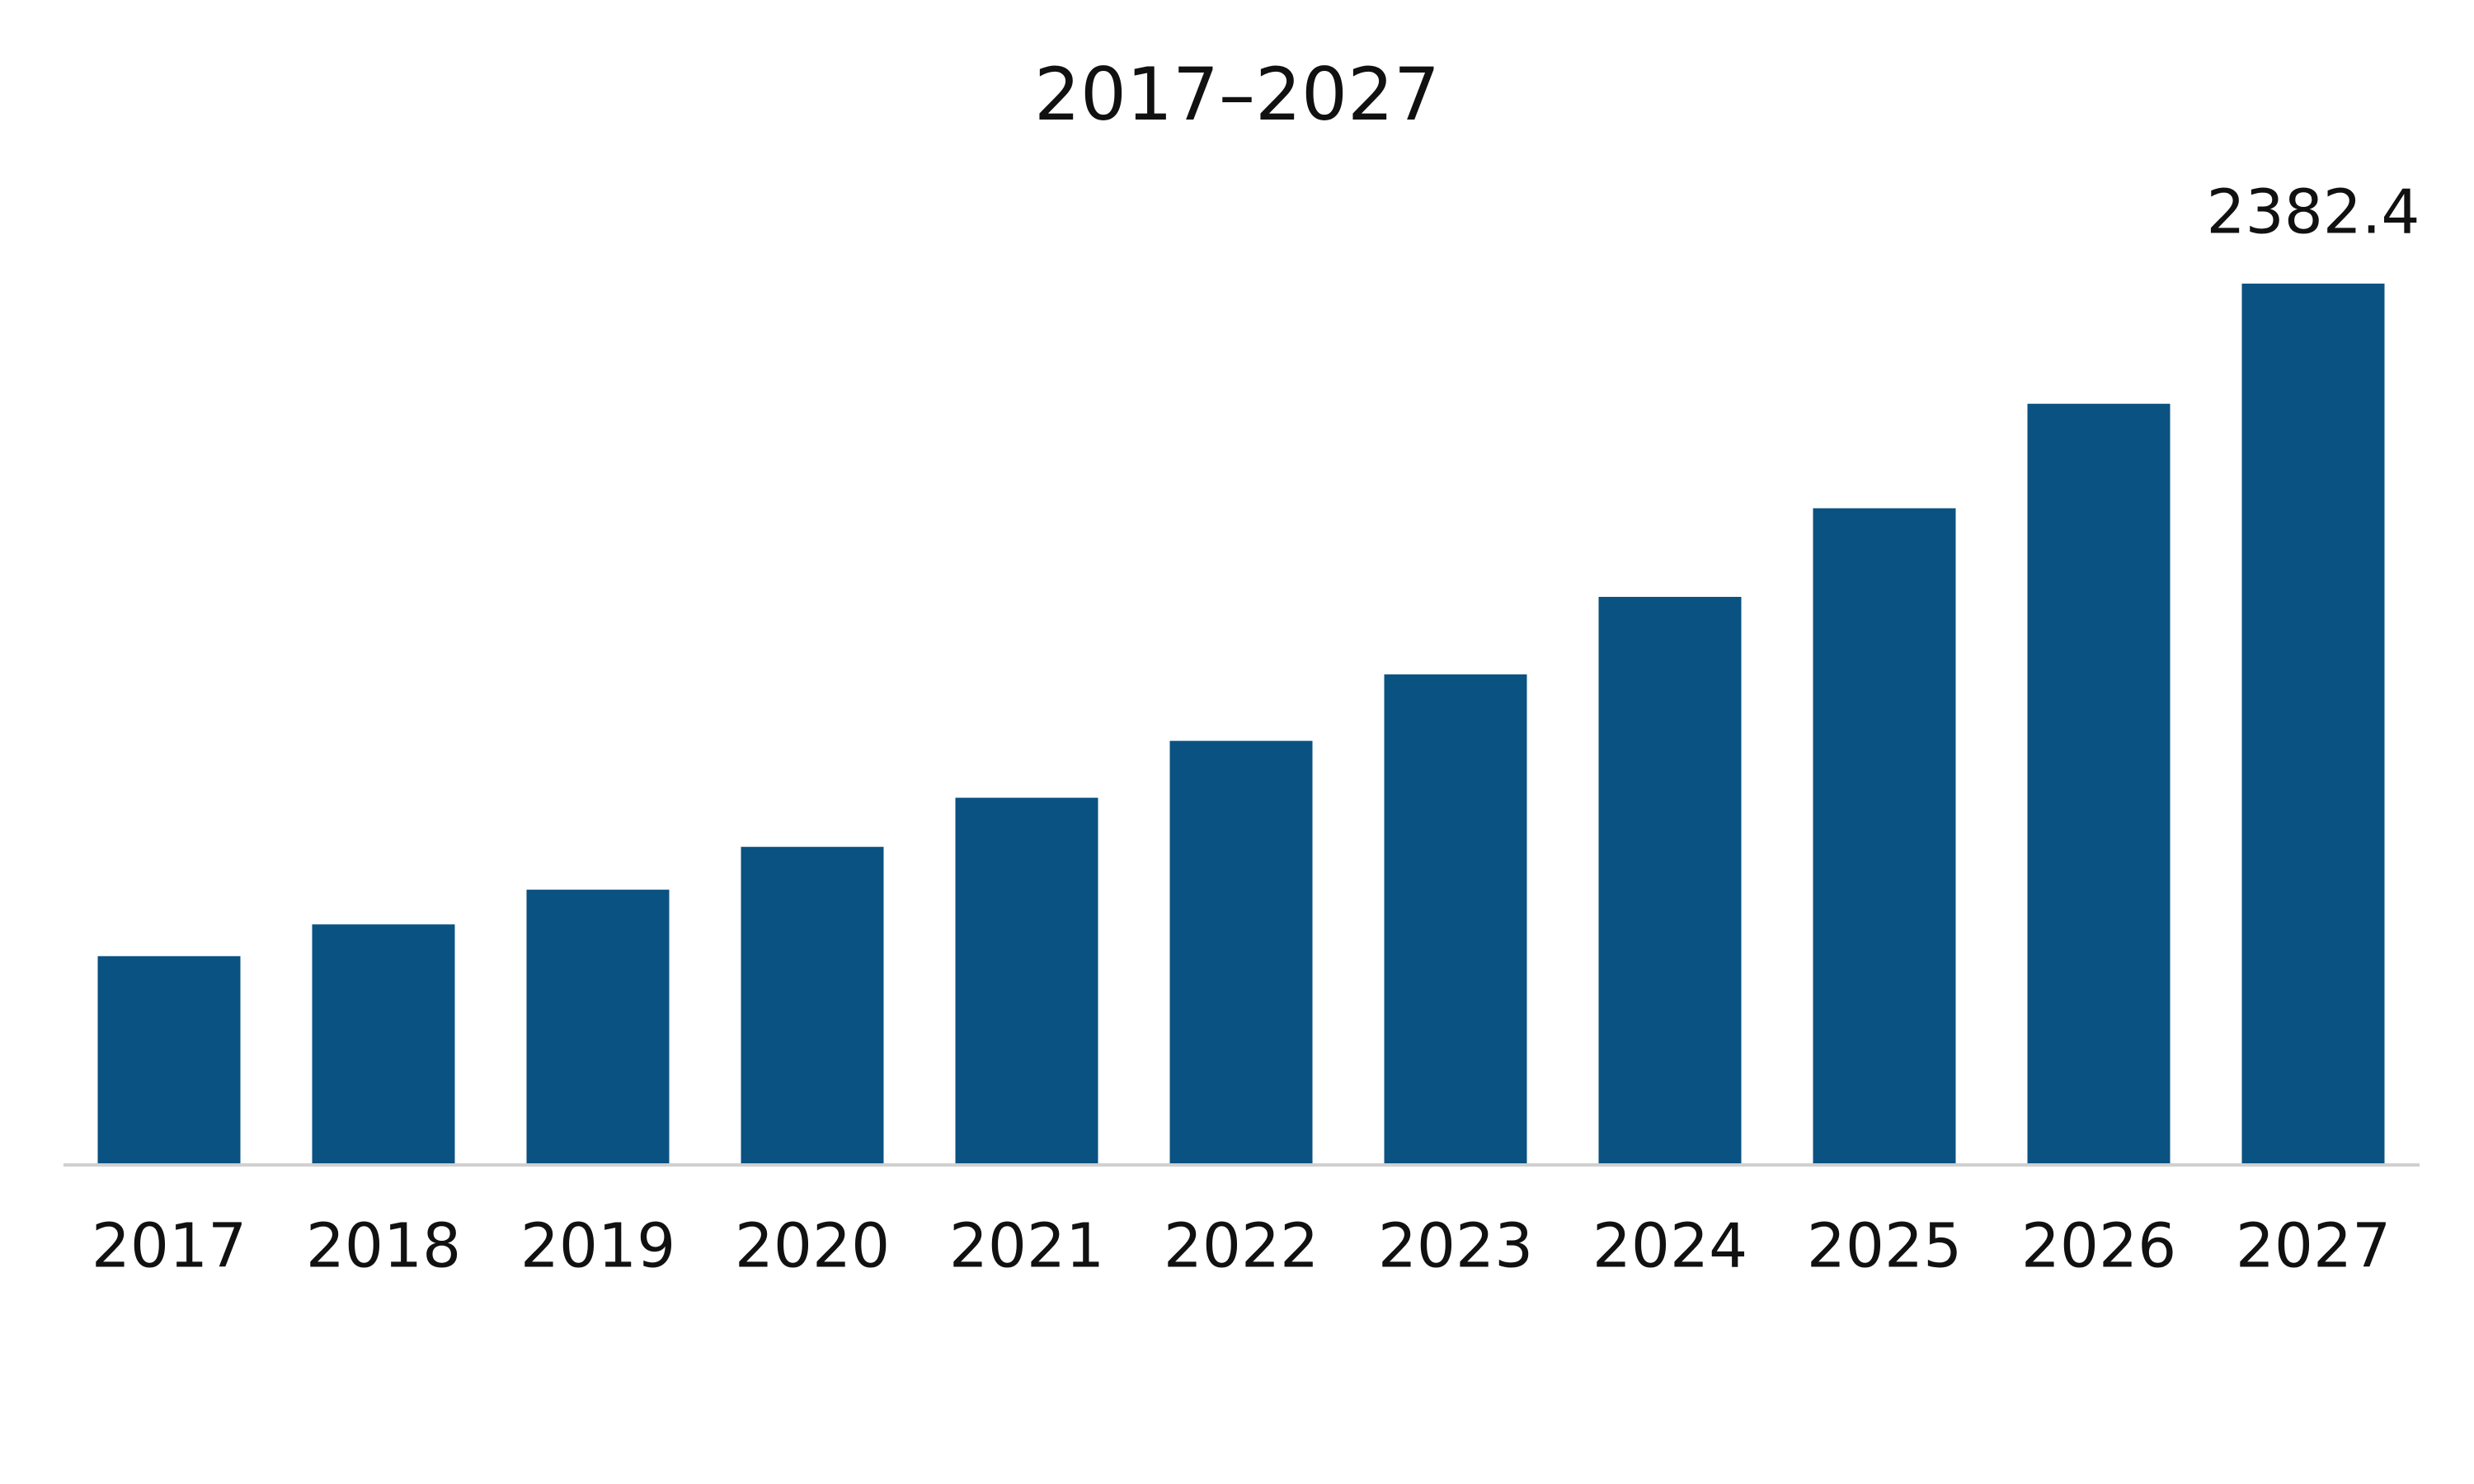 The image size is (2474, 1484). I want to click on x-tick-label: 2024, so click(1669, 1246).